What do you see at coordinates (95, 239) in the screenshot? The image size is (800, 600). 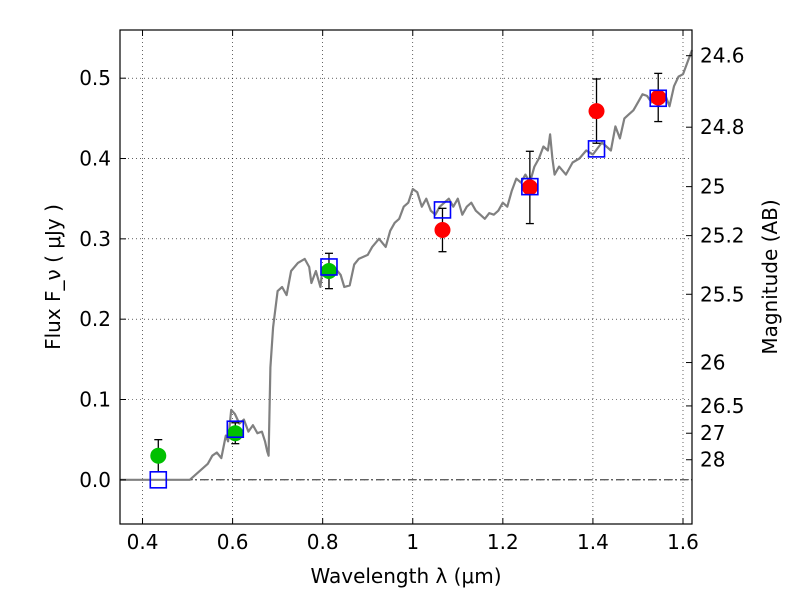 I see `y-tick-label: 0.3` at bounding box center [95, 239].